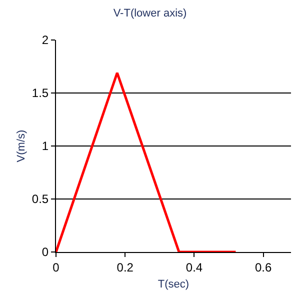 Image resolution: width=300 pixels, height=300 pixels. What do you see at coordinates (40, 199) in the screenshot?
I see `y-tick-label: 0.5` at bounding box center [40, 199].